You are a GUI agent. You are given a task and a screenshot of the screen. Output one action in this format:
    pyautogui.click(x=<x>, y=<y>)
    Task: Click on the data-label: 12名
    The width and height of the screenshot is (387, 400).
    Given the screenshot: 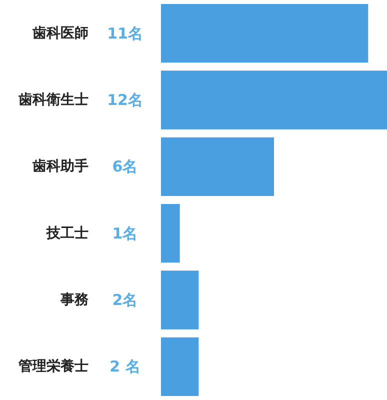 What is the action you would take?
    pyautogui.click(x=125, y=100)
    